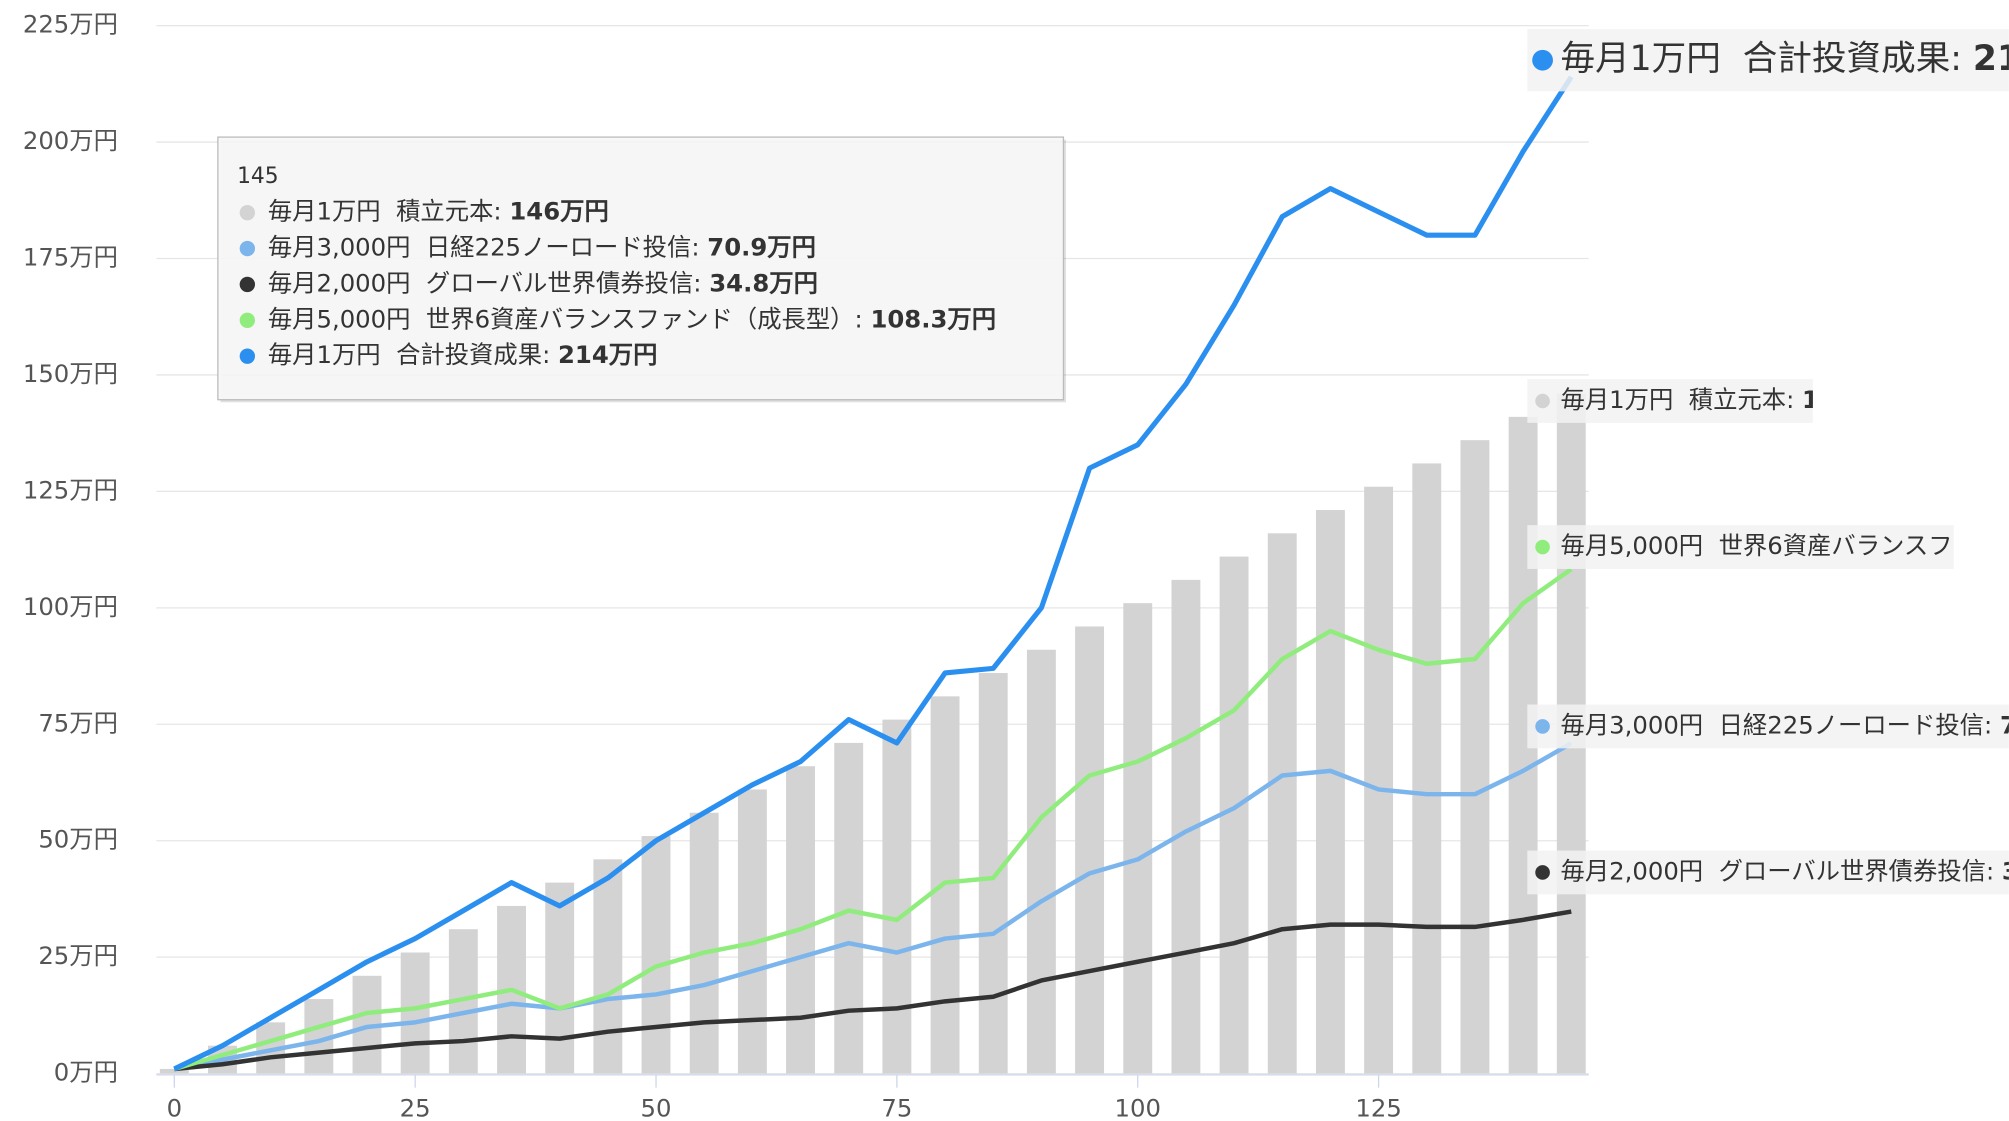 Image resolution: width=2009 pixels, height=1121 pixels. Describe the element at coordinates (607, 354) in the screenshot. I see `tooltip-value: 214万円` at that location.